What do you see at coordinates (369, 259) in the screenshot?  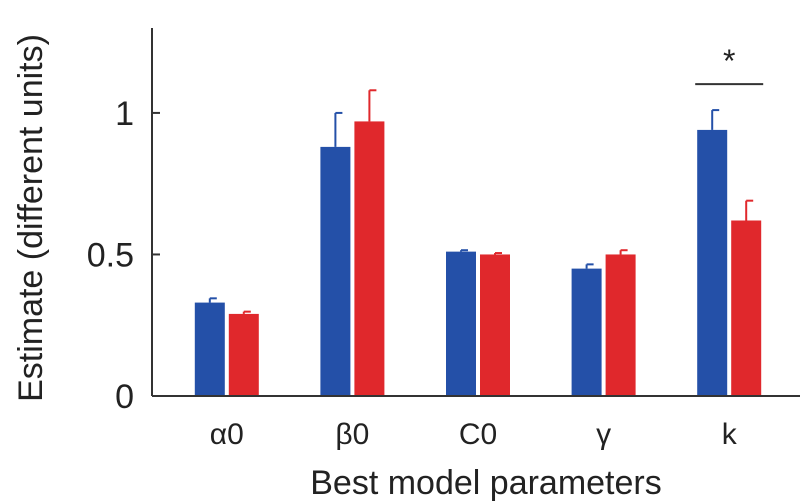 I see `bar-β0-series-2` at bounding box center [369, 259].